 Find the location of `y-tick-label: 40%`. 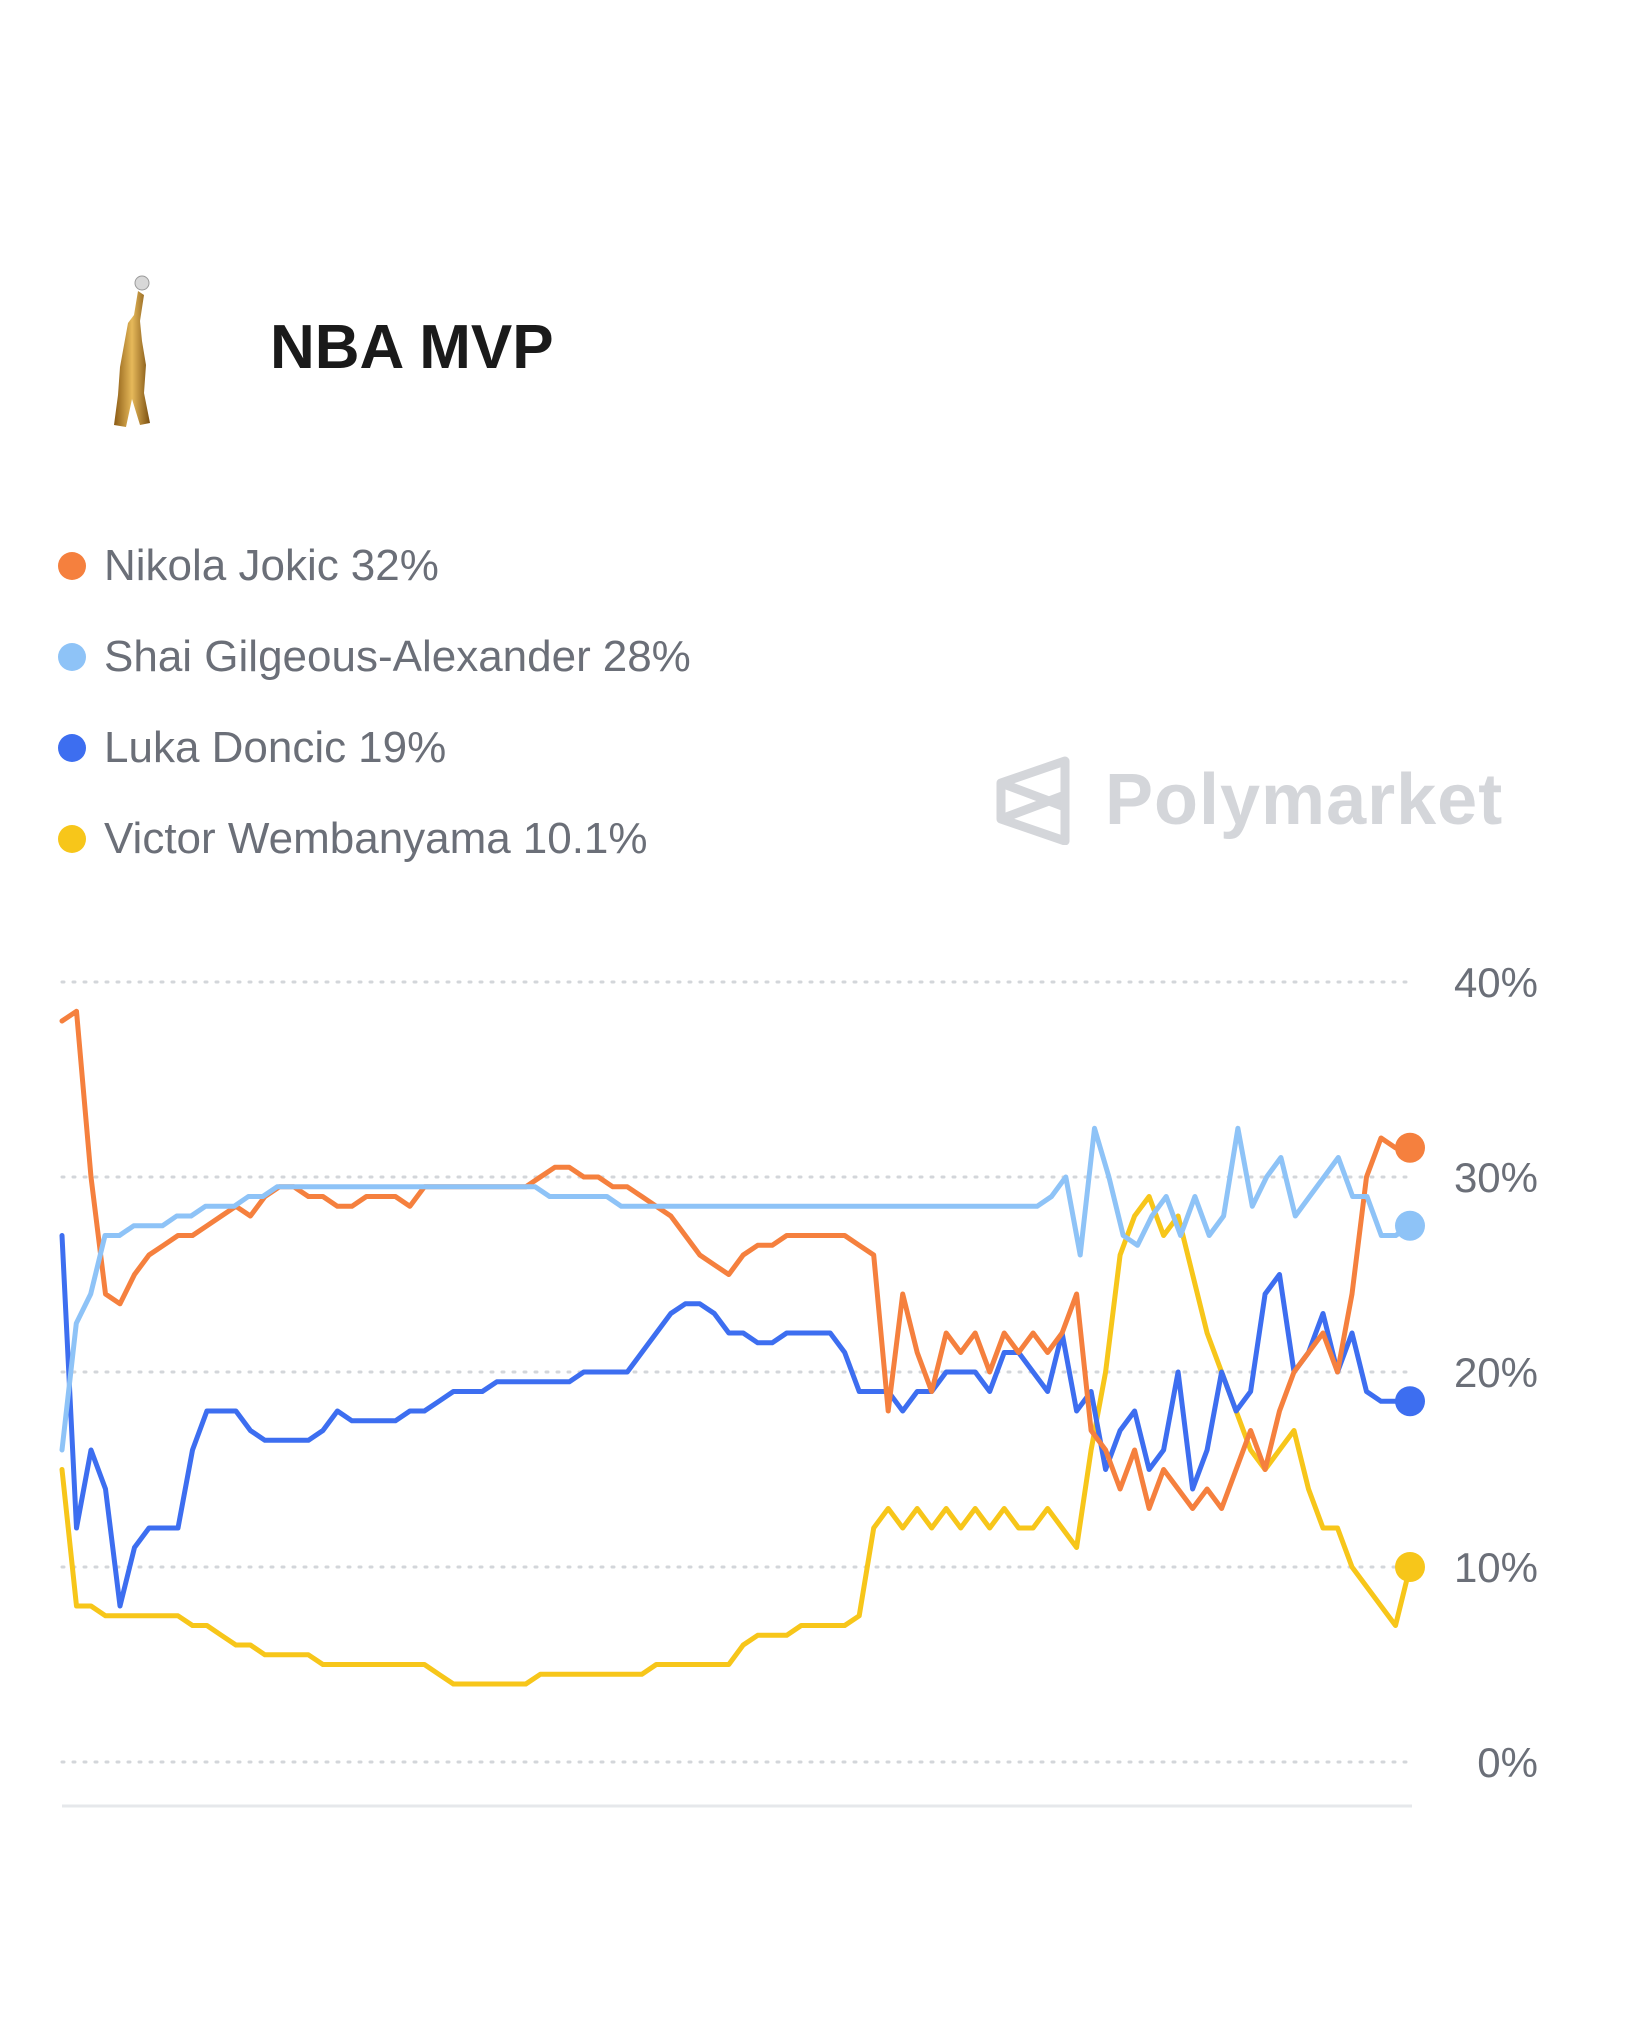

y-tick-label: 40% is located at coordinates (1496, 982).